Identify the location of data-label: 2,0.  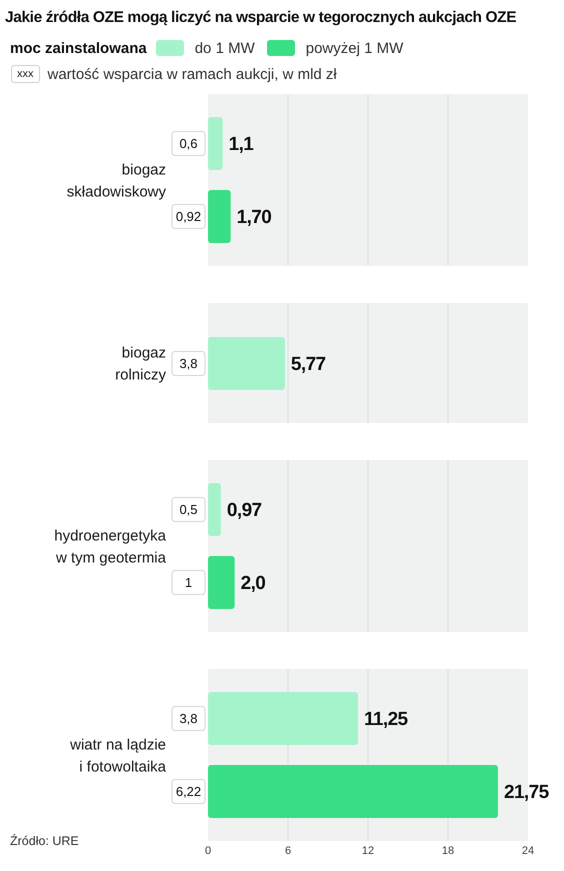
(253, 583).